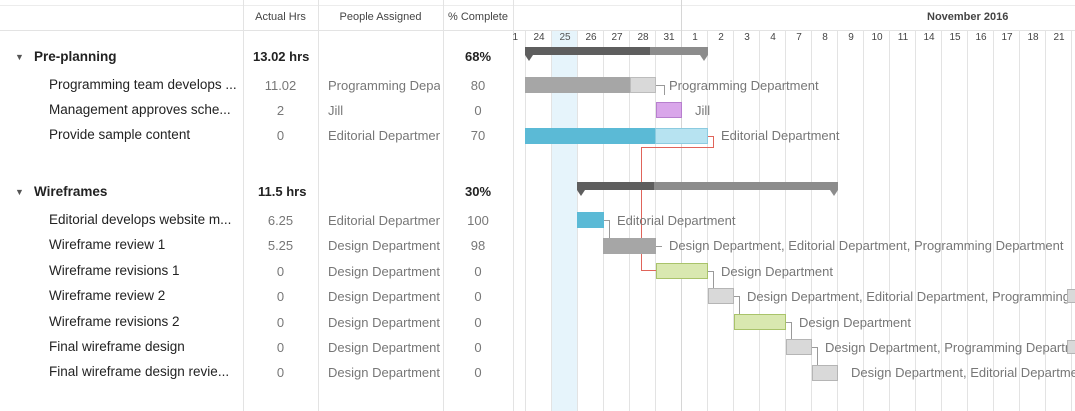 The image size is (1075, 411). I want to click on day-label: 18, so click(1033, 37).